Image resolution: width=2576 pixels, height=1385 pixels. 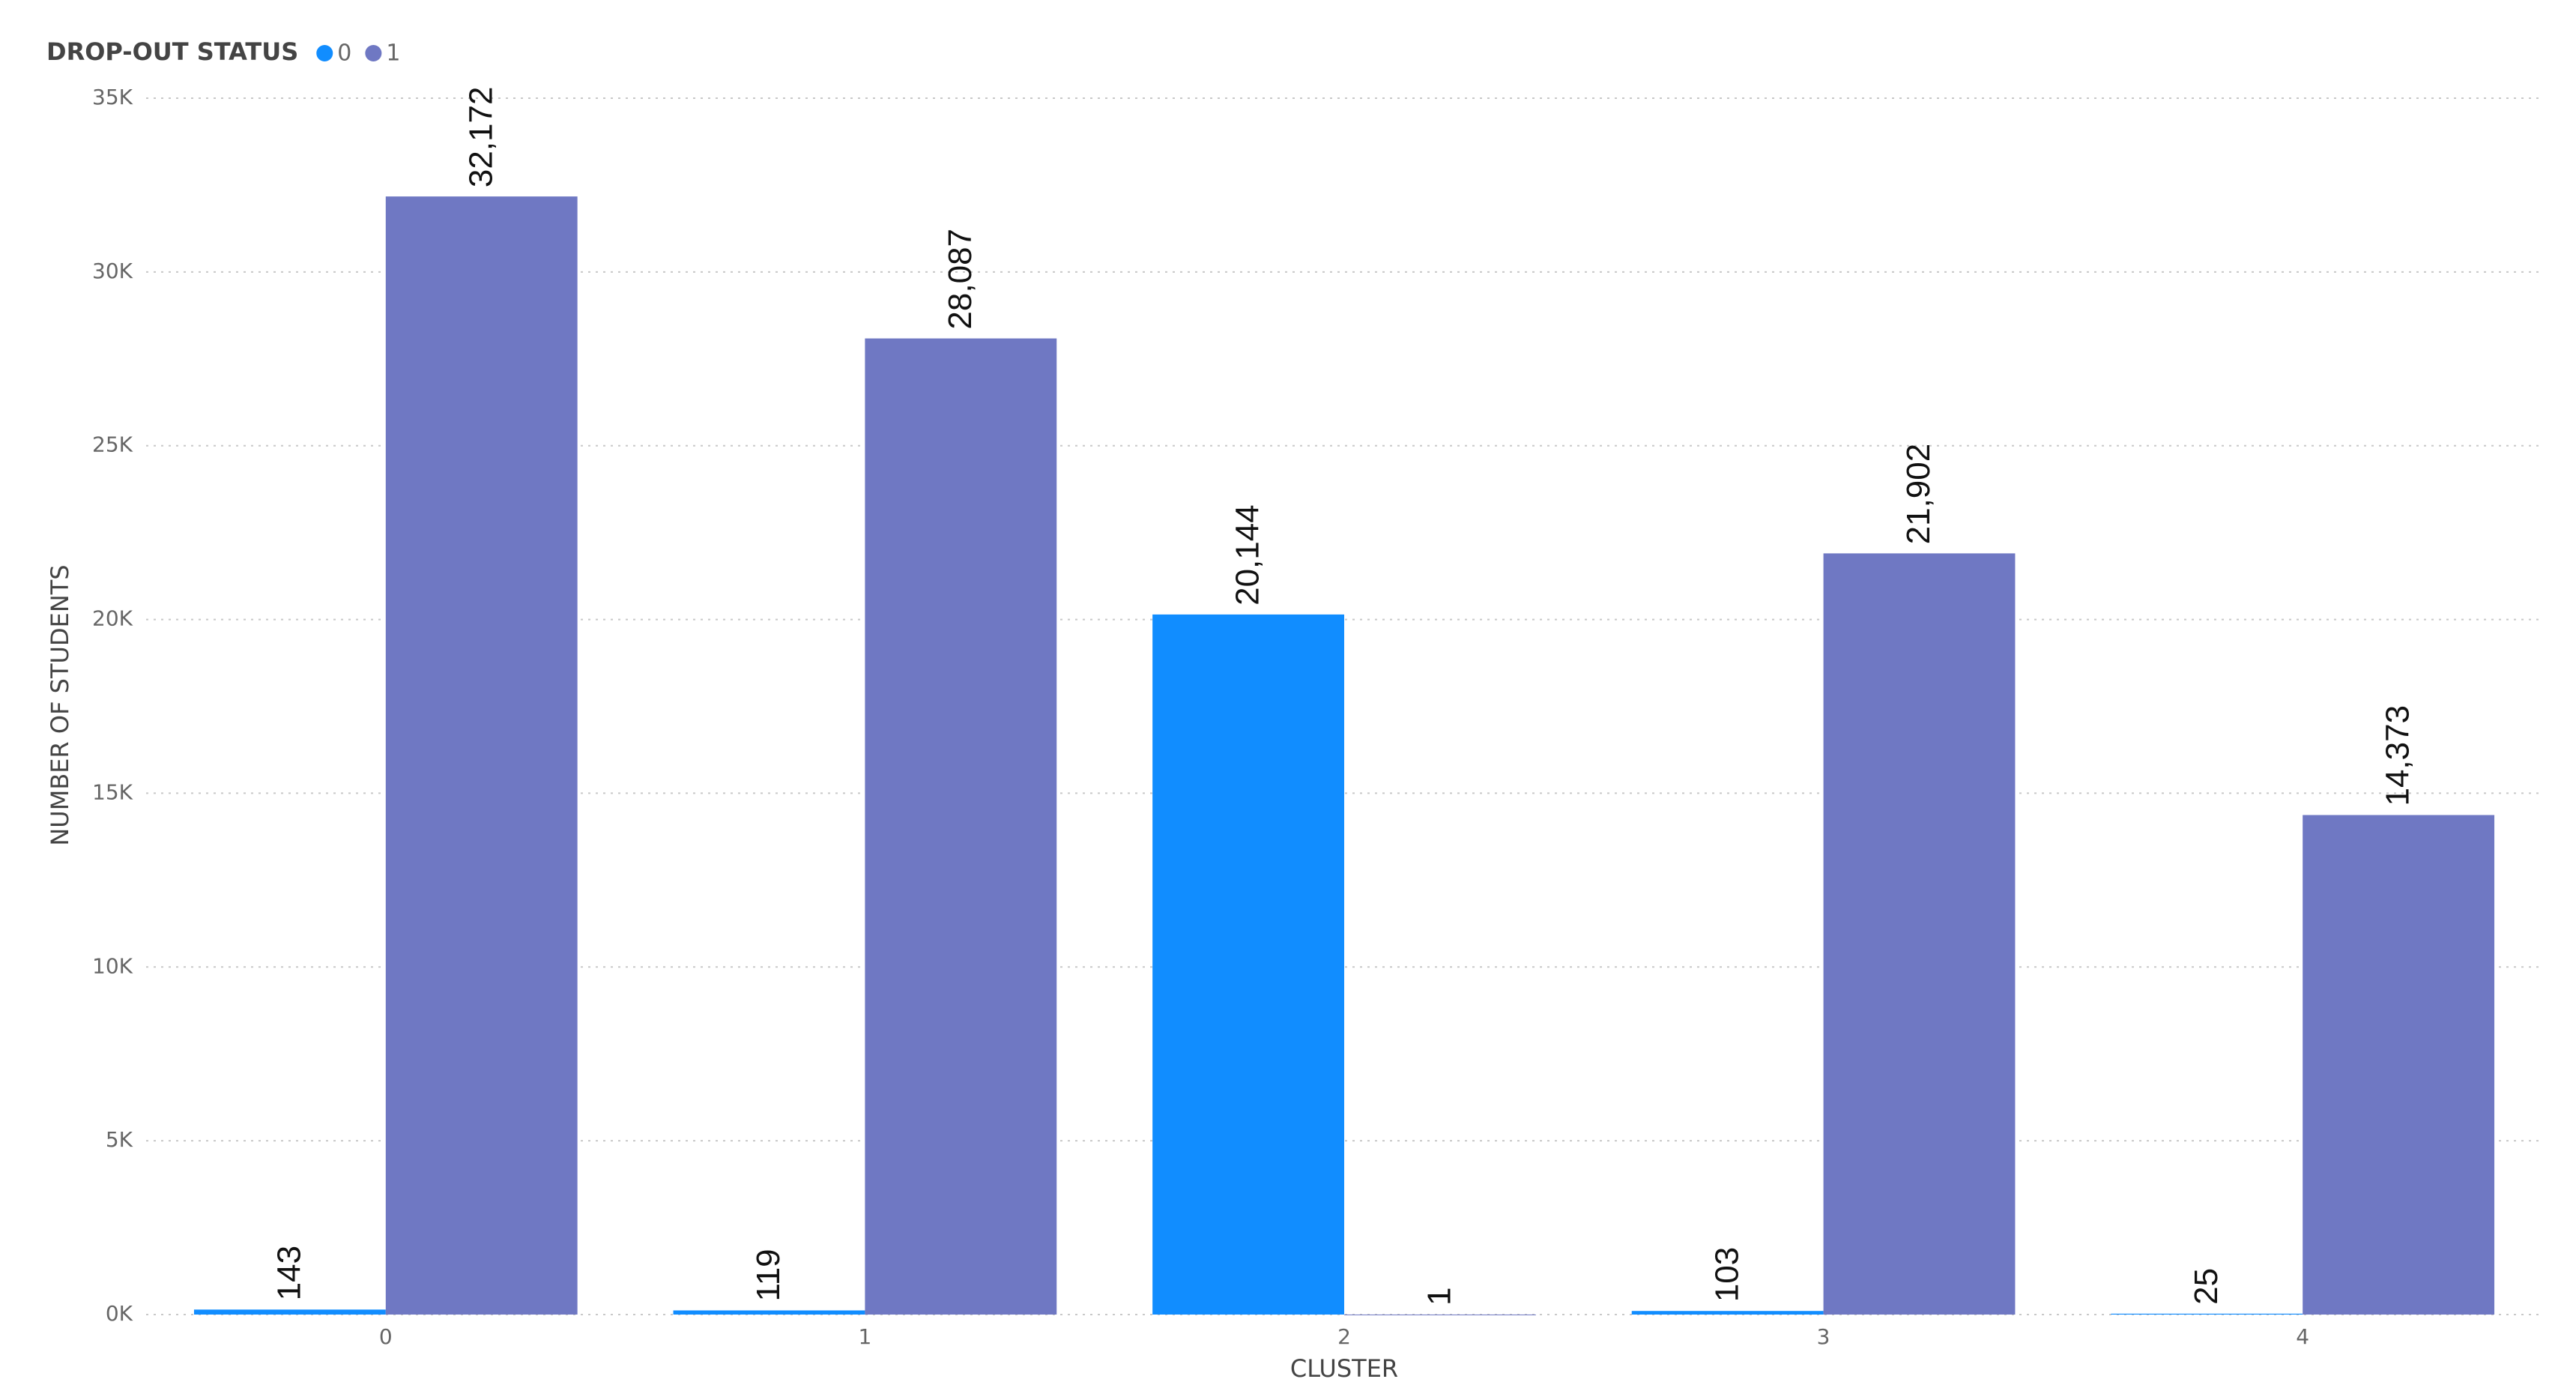 I want to click on value-label: 20,144, so click(x=1248, y=555).